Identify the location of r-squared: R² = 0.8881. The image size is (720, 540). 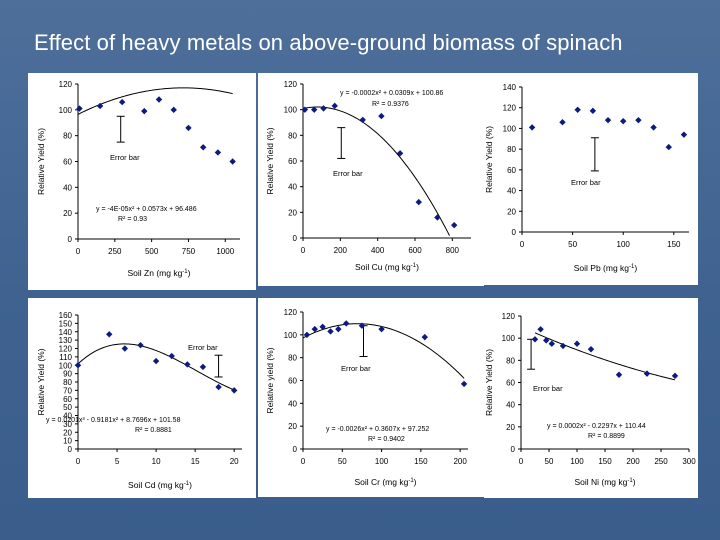
(153, 430).